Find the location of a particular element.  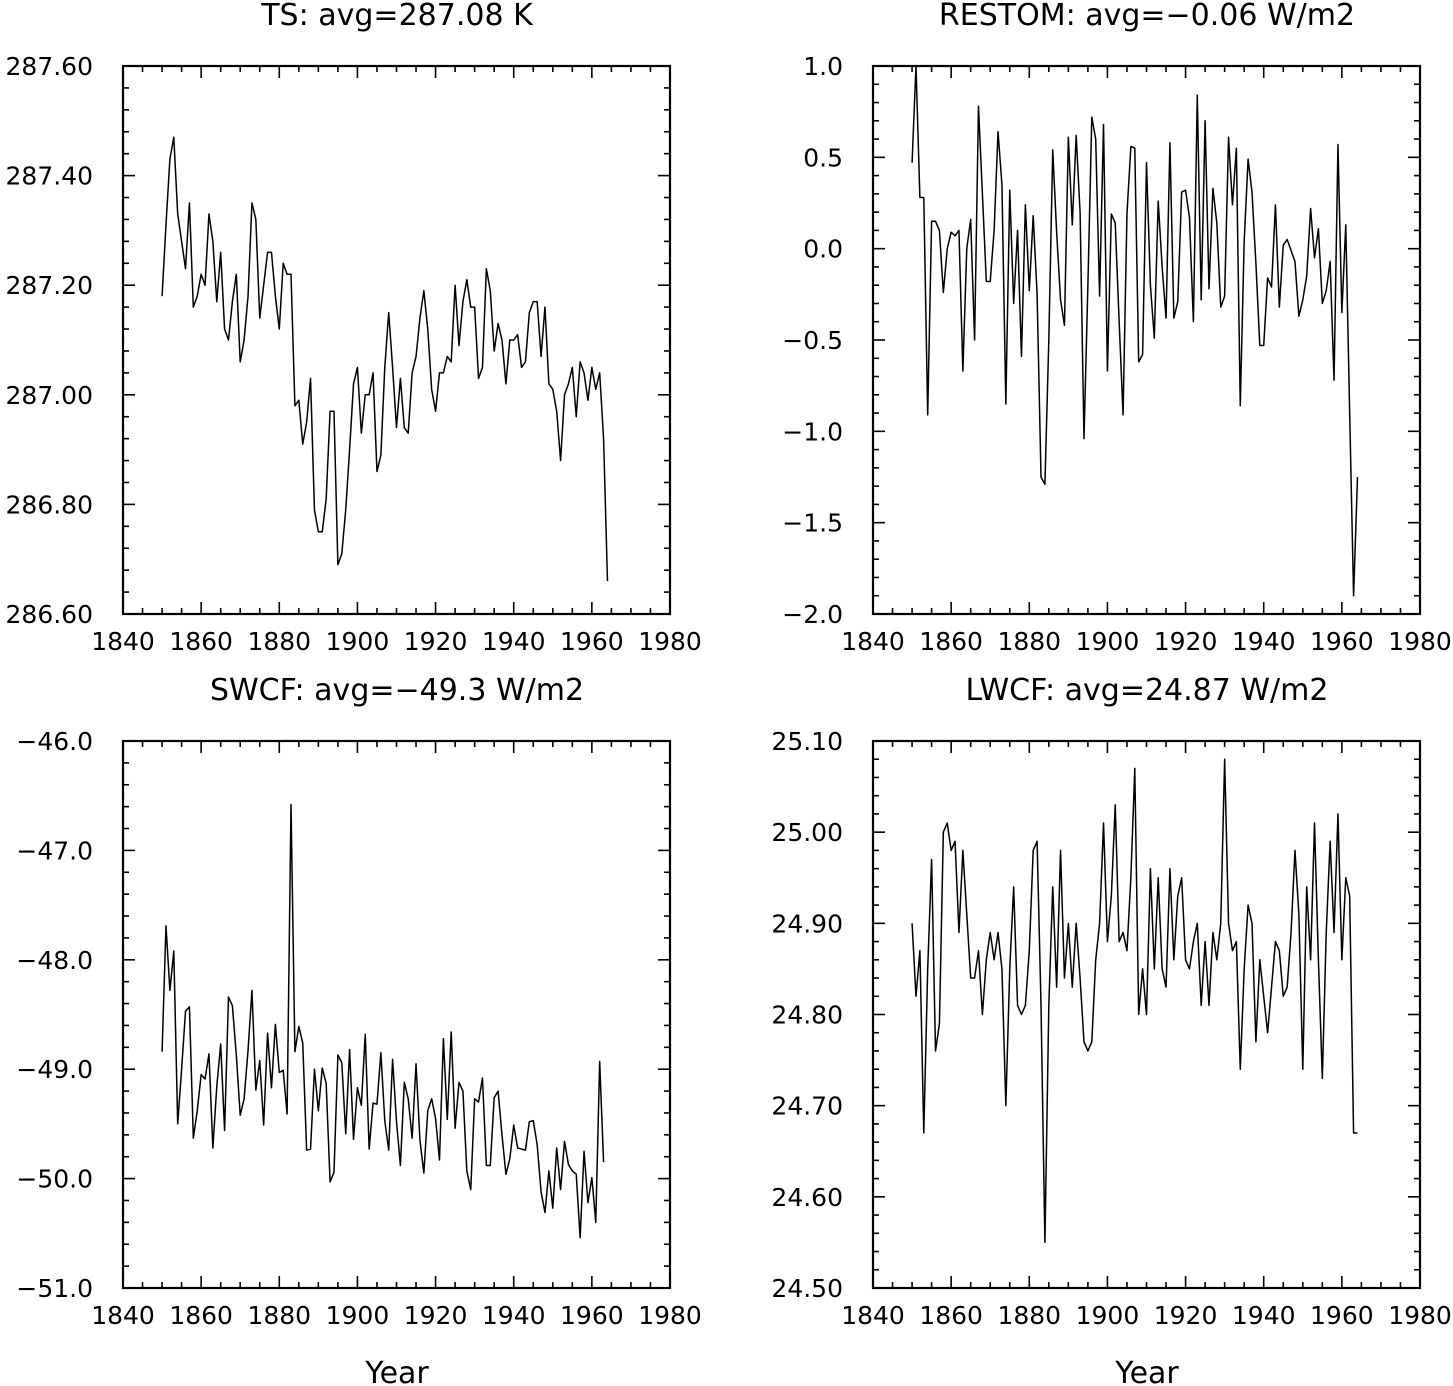

panel-title: TS: avg=287.08 K is located at coordinates (397, 16).